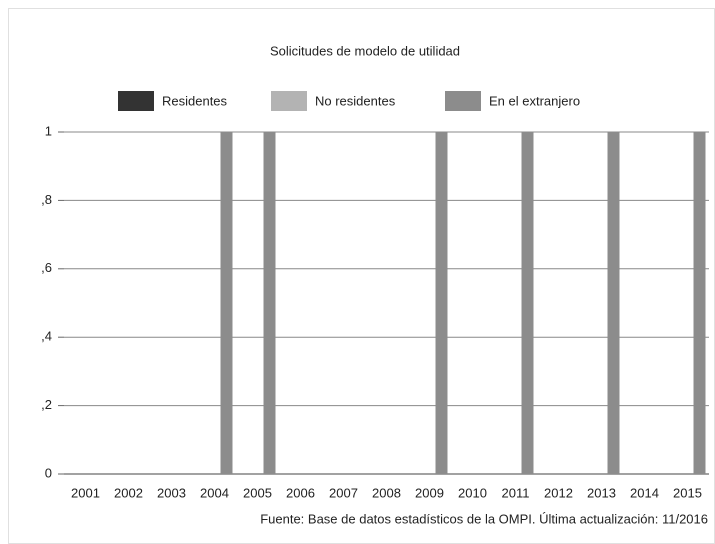  I want to click on y-tick-label: 0, so click(48, 472).